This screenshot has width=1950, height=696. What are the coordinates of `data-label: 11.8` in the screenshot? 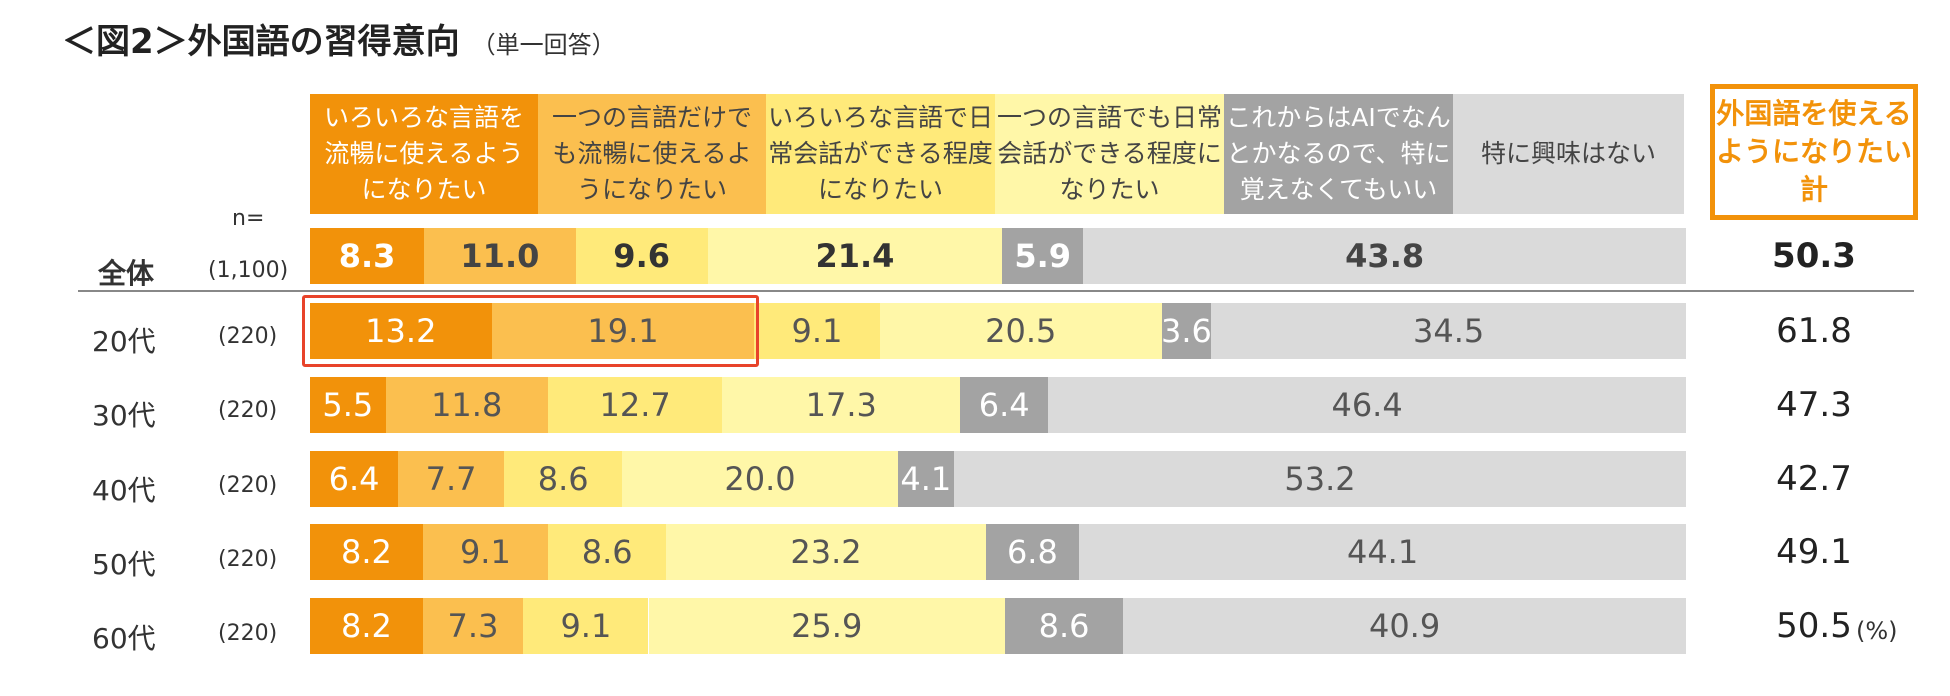 It's located at (467, 405).